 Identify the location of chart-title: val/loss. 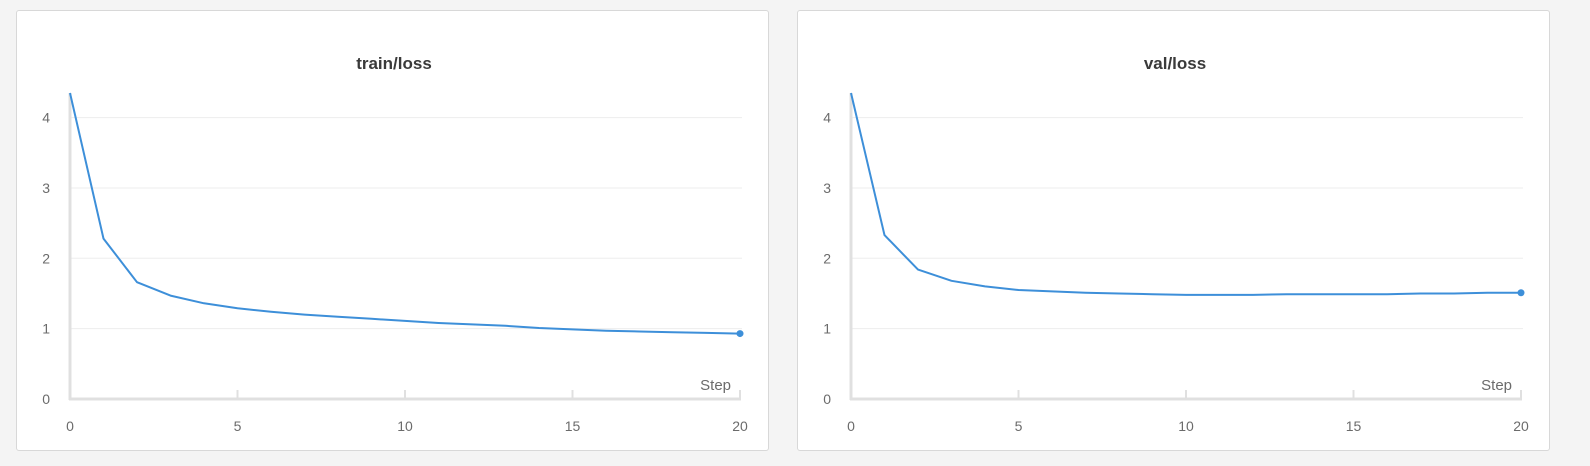
(1175, 63).